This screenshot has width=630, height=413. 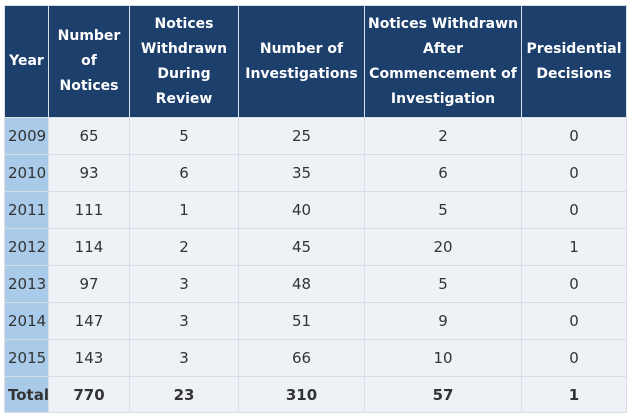 What do you see at coordinates (89, 394) in the screenshot?
I see `total-cell: 770` at bounding box center [89, 394].